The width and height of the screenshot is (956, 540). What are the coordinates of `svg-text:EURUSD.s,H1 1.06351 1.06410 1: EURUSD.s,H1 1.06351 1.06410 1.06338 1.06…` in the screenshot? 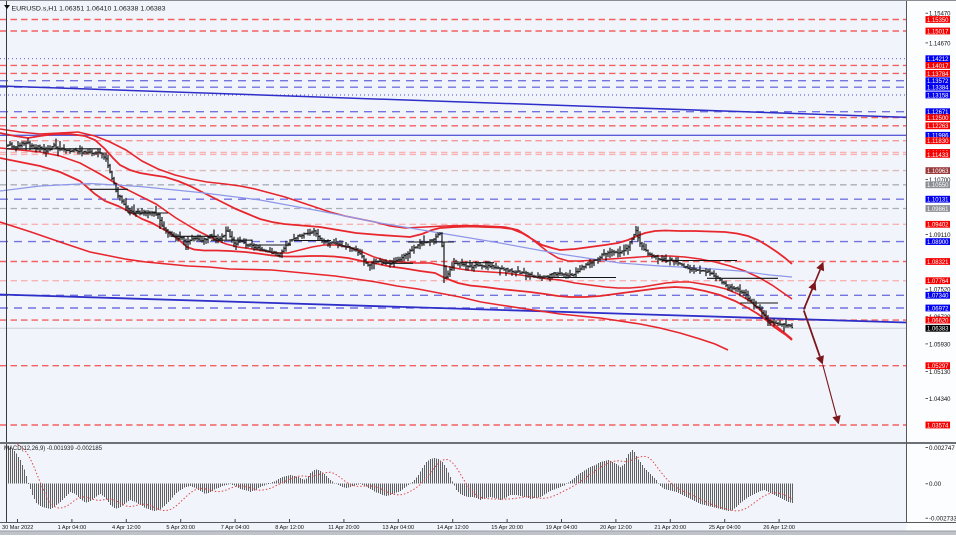 It's located at (89, 8).